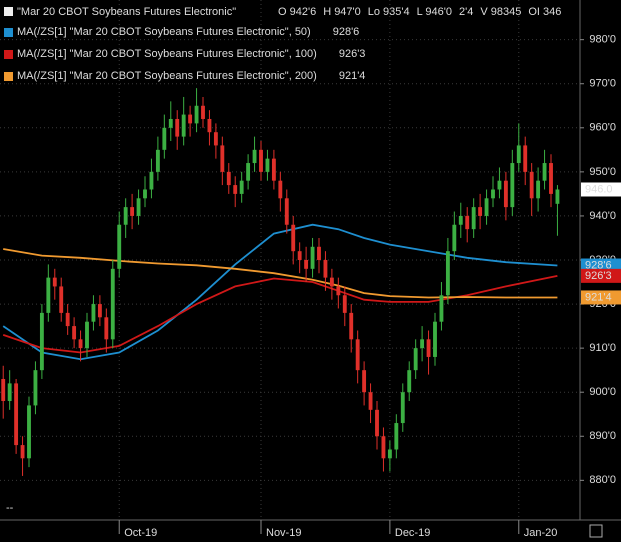  What do you see at coordinates (389, 12) in the screenshot?
I see `quote-field: Lo 935'4` at bounding box center [389, 12].